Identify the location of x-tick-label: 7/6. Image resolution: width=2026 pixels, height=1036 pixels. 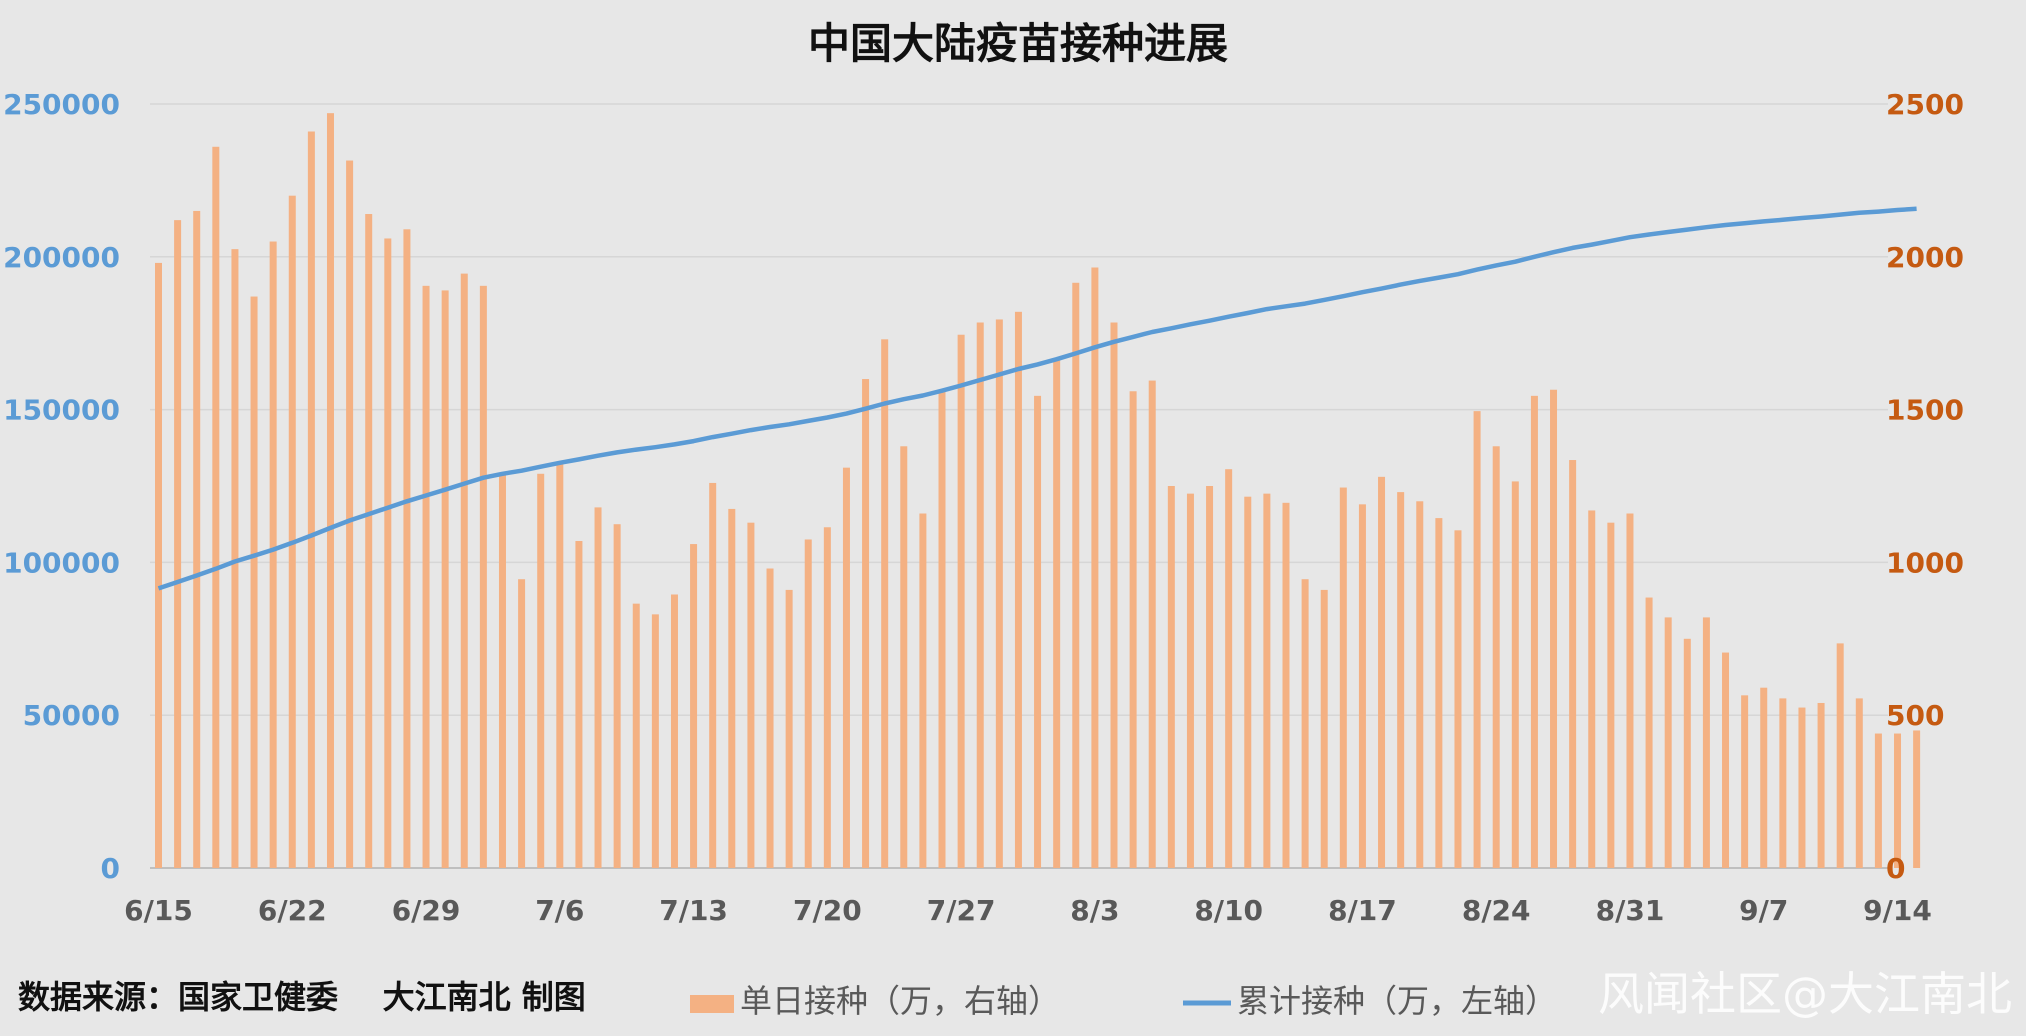
(559, 910).